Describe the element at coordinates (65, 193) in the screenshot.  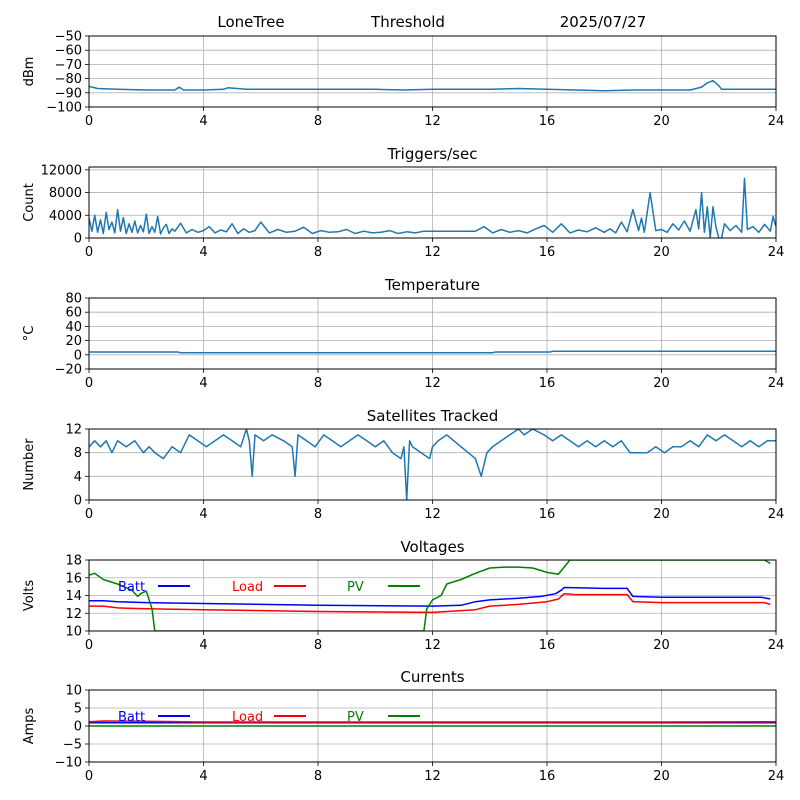
I see `y-tick-label: 8000` at that location.